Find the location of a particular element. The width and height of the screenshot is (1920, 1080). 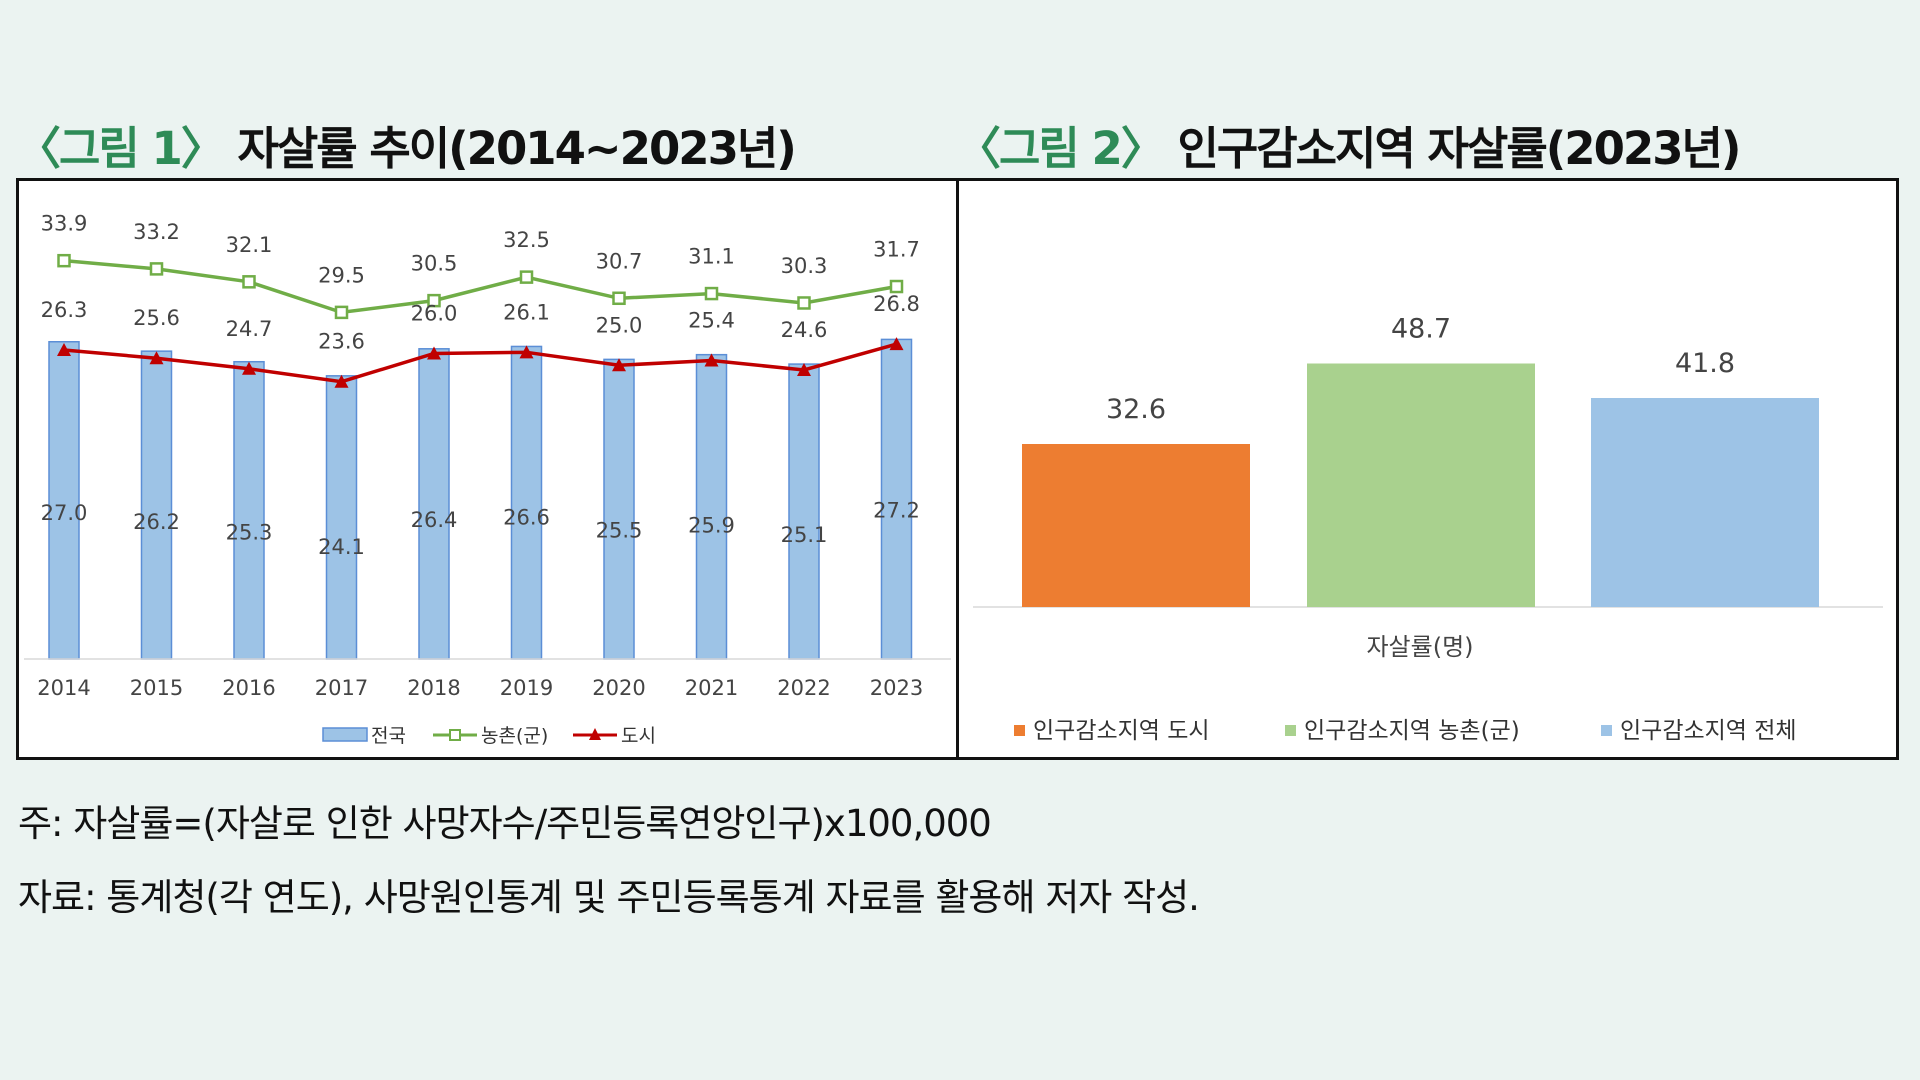

bar-national-2023 is located at coordinates (896, 499).